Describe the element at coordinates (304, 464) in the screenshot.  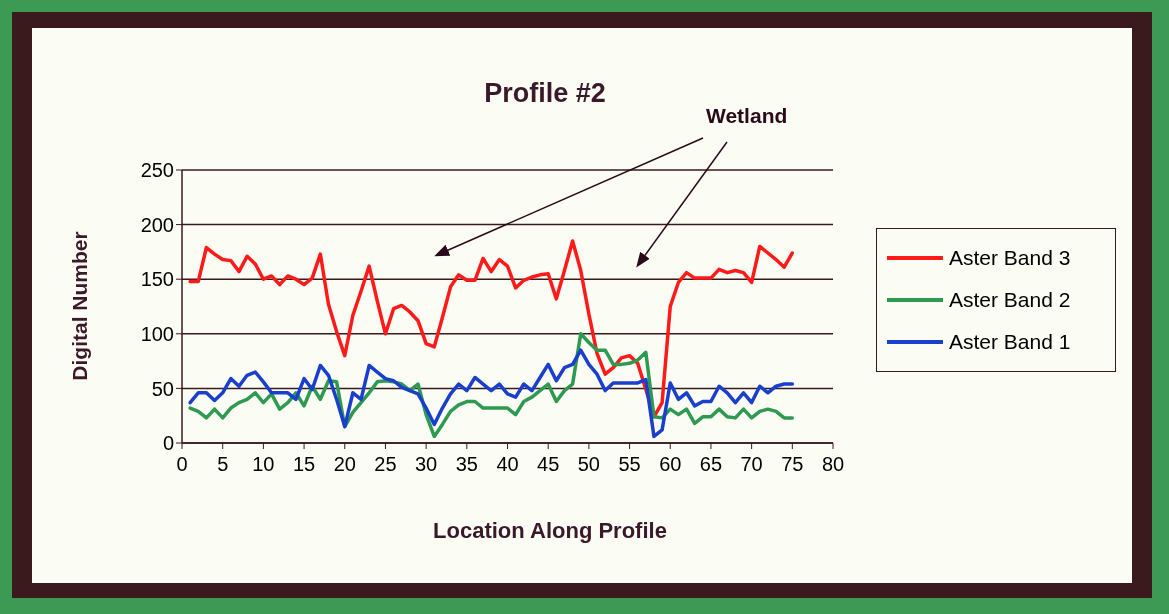
I see `x-tick-label: 15` at that location.